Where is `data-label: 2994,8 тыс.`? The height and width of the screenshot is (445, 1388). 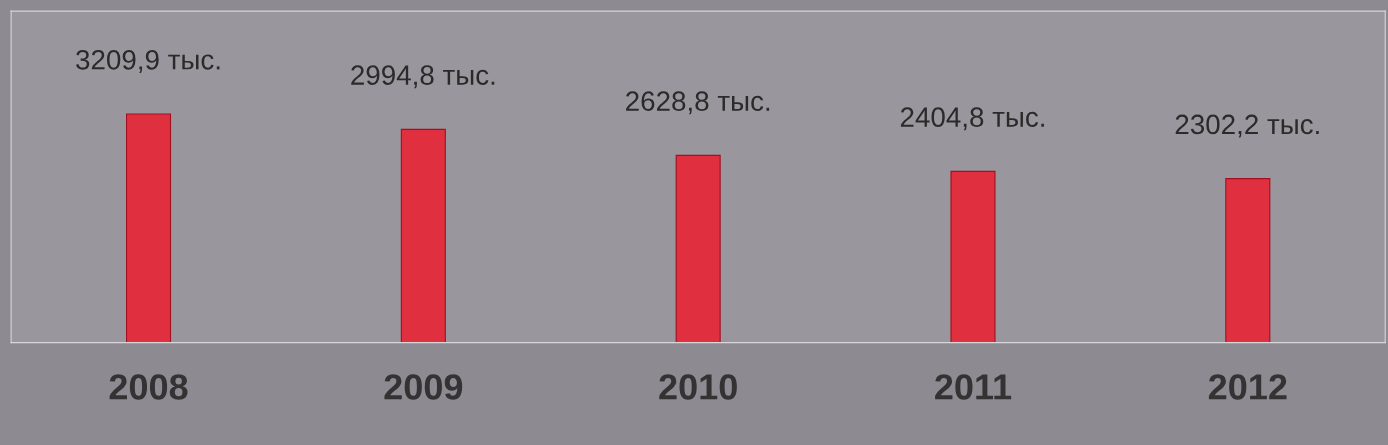 data-label: 2994,8 тыс. is located at coordinates (423, 77).